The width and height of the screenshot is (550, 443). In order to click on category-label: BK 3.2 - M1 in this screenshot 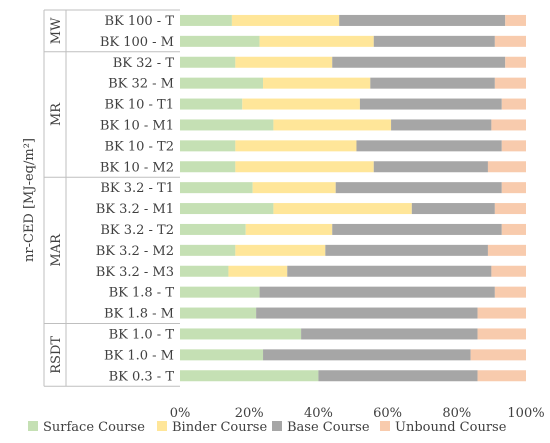, I will do `click(135, 209)`.